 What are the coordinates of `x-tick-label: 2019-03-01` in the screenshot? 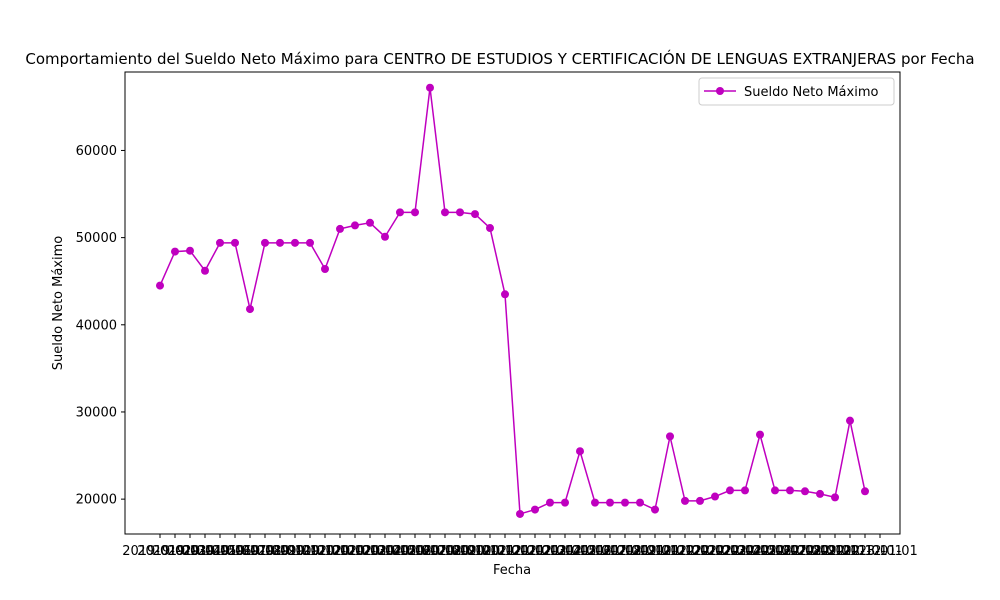 It's located at (190, 551).